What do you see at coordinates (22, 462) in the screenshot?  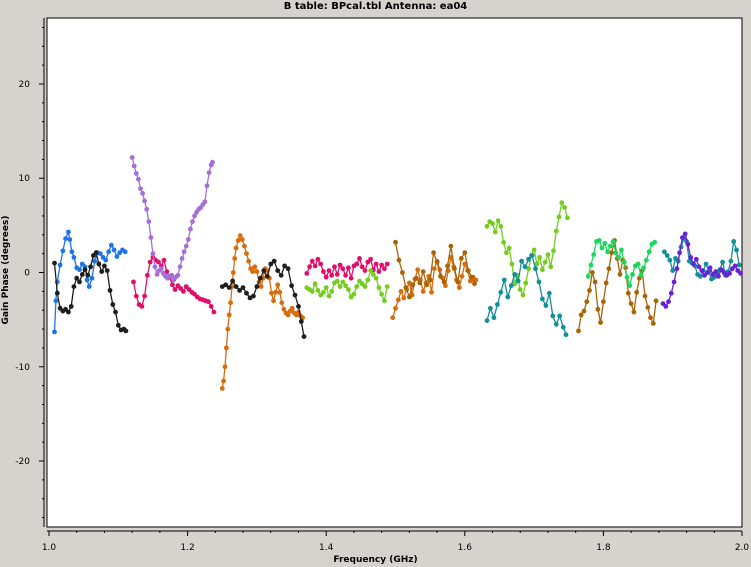 I see `y-tick-label: -20` at bounding box center [22, 462].